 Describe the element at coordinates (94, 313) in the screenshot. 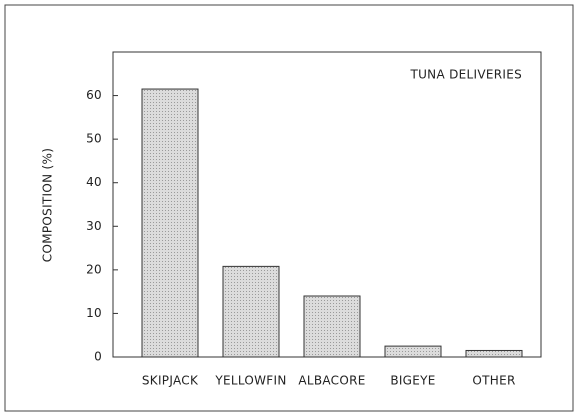

I see `y-tick-label: 10` at that location.